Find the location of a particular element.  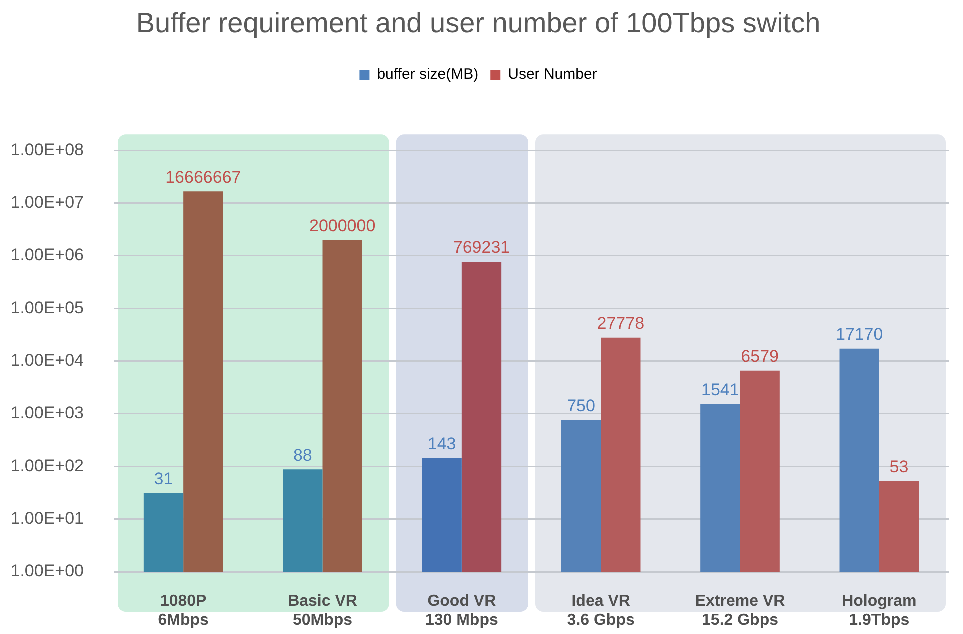

data-label: 53 is located at coordinates (899, 466).